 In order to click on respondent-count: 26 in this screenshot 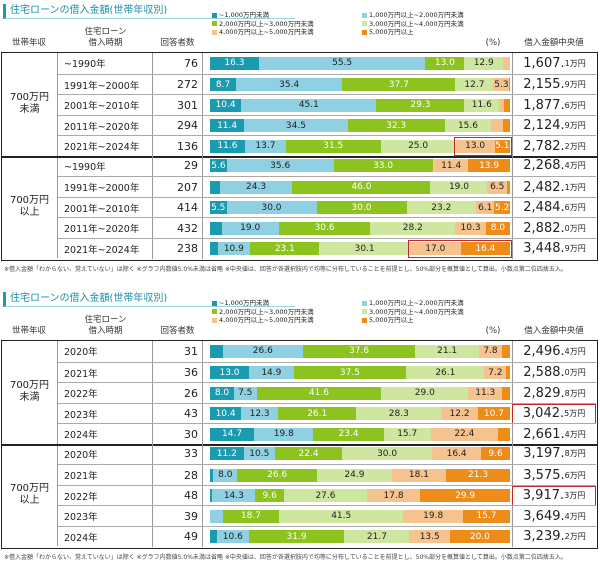, I will do `click(178, 393)`.